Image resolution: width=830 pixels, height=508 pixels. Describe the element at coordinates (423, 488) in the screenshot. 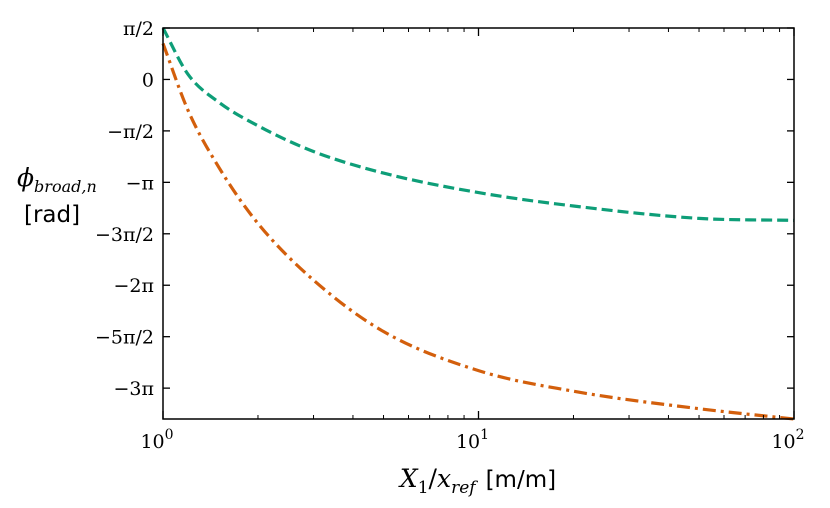

I see `x-axis-symbol-subscript: 1` at that location.